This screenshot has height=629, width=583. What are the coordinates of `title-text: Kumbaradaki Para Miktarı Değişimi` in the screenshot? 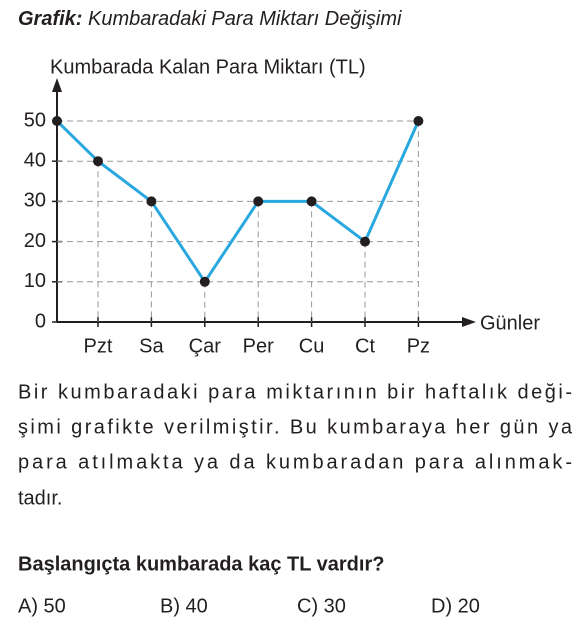 It's located at (245, 19).